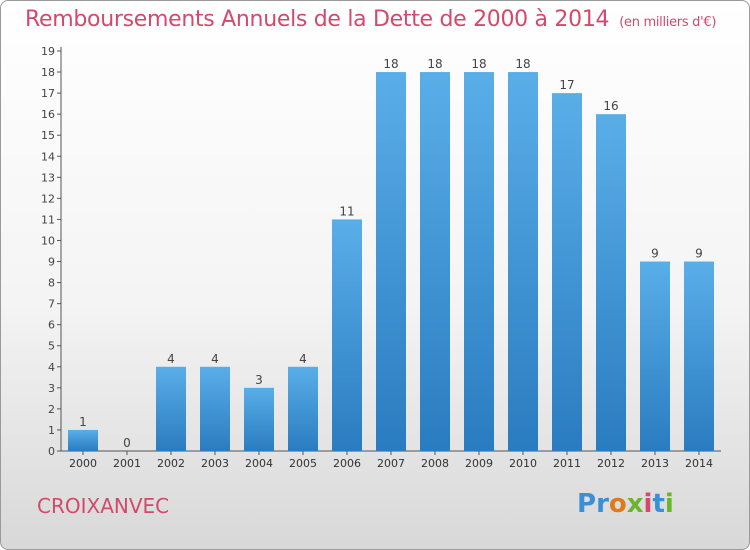 Image resolution: width=750 pixels, height=550 pixels. I want to click on value-label: 11, so click(346, 211).